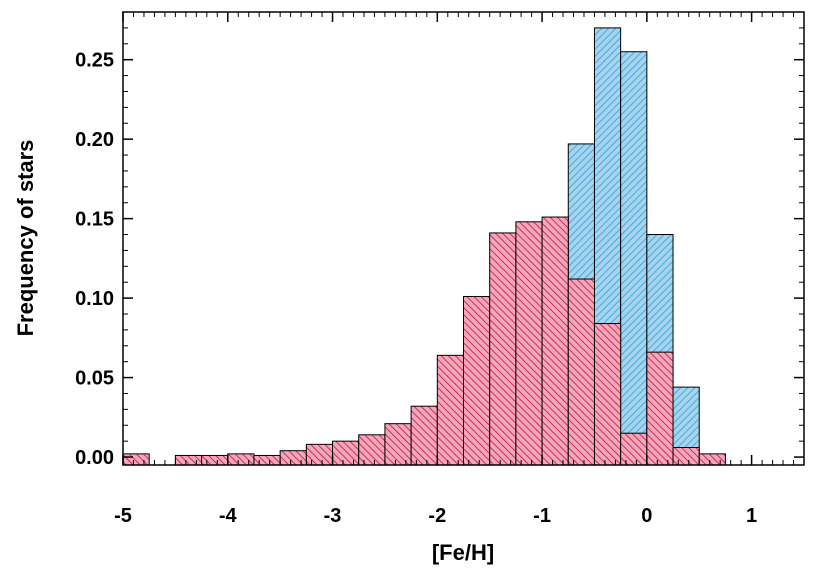 Image resolution: width=822 pixels, height=573 pixels. Describe the element at coordinates (228, 516) in the screenshot. I see `x-tick-label: -4` at that location.